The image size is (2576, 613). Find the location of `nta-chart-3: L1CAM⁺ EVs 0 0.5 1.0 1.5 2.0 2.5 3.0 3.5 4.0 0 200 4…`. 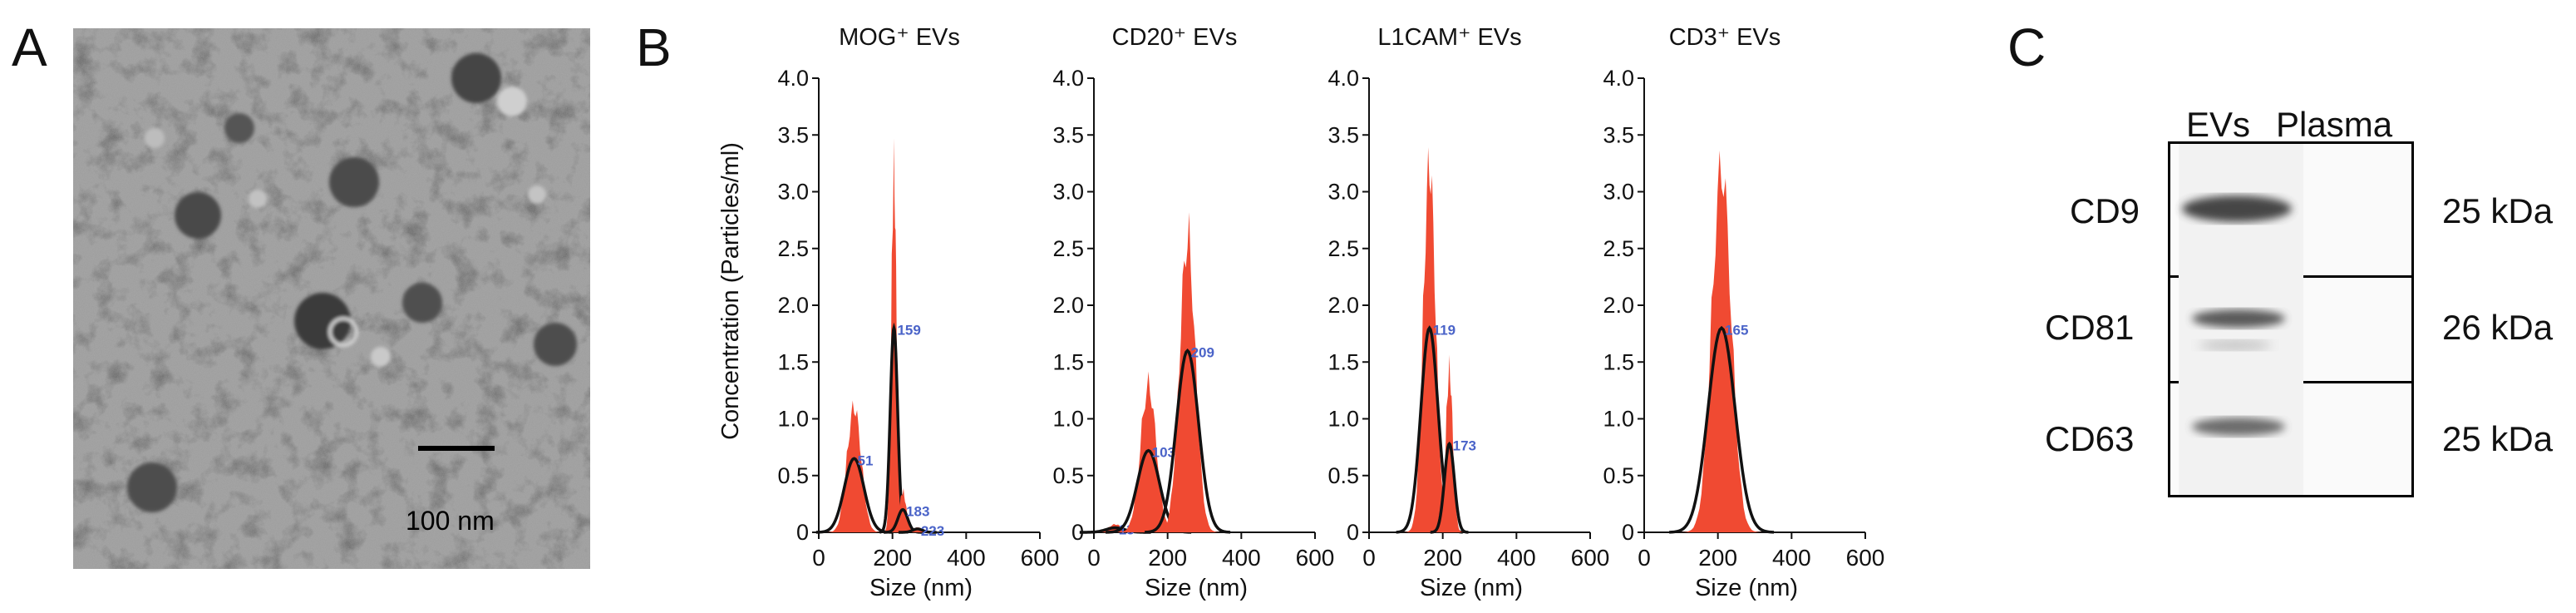

nta-chart-3: L1CAM⁺ EVs 0 0.5 1.0 1.5 2.0 2.5 3.0 3.5 4.0 0 200 4… is located at coordinates (1468, 312).